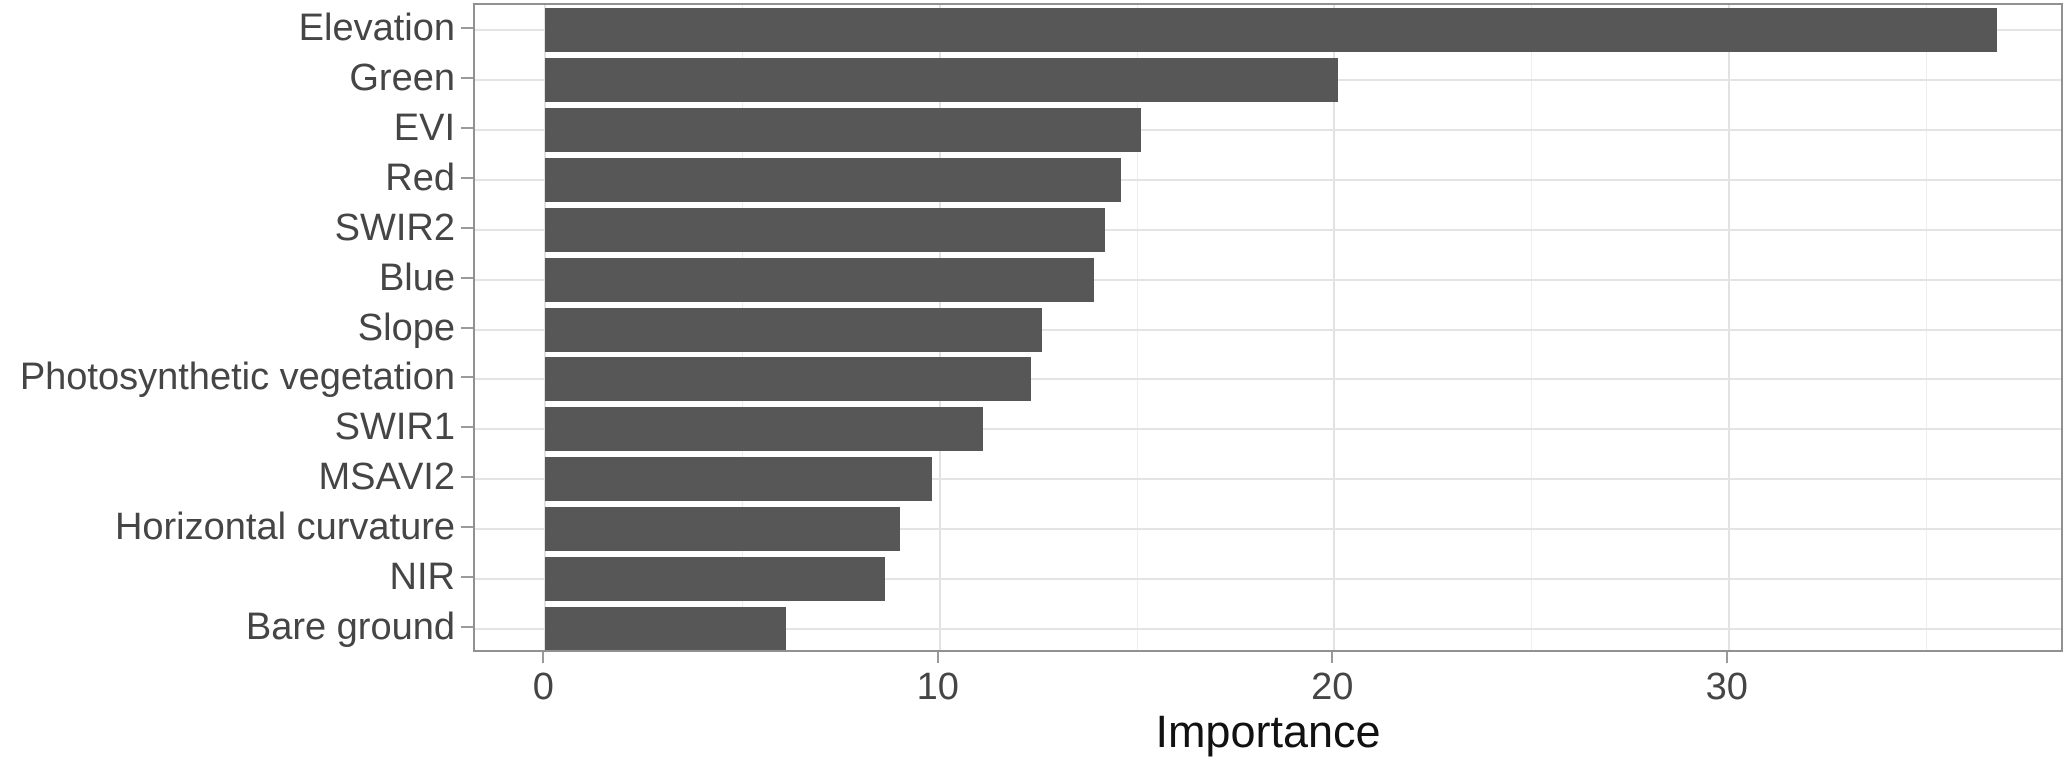 The width and height of the screenshot is (2067, 763). I want to click on bar-evi, so click(843, 129).